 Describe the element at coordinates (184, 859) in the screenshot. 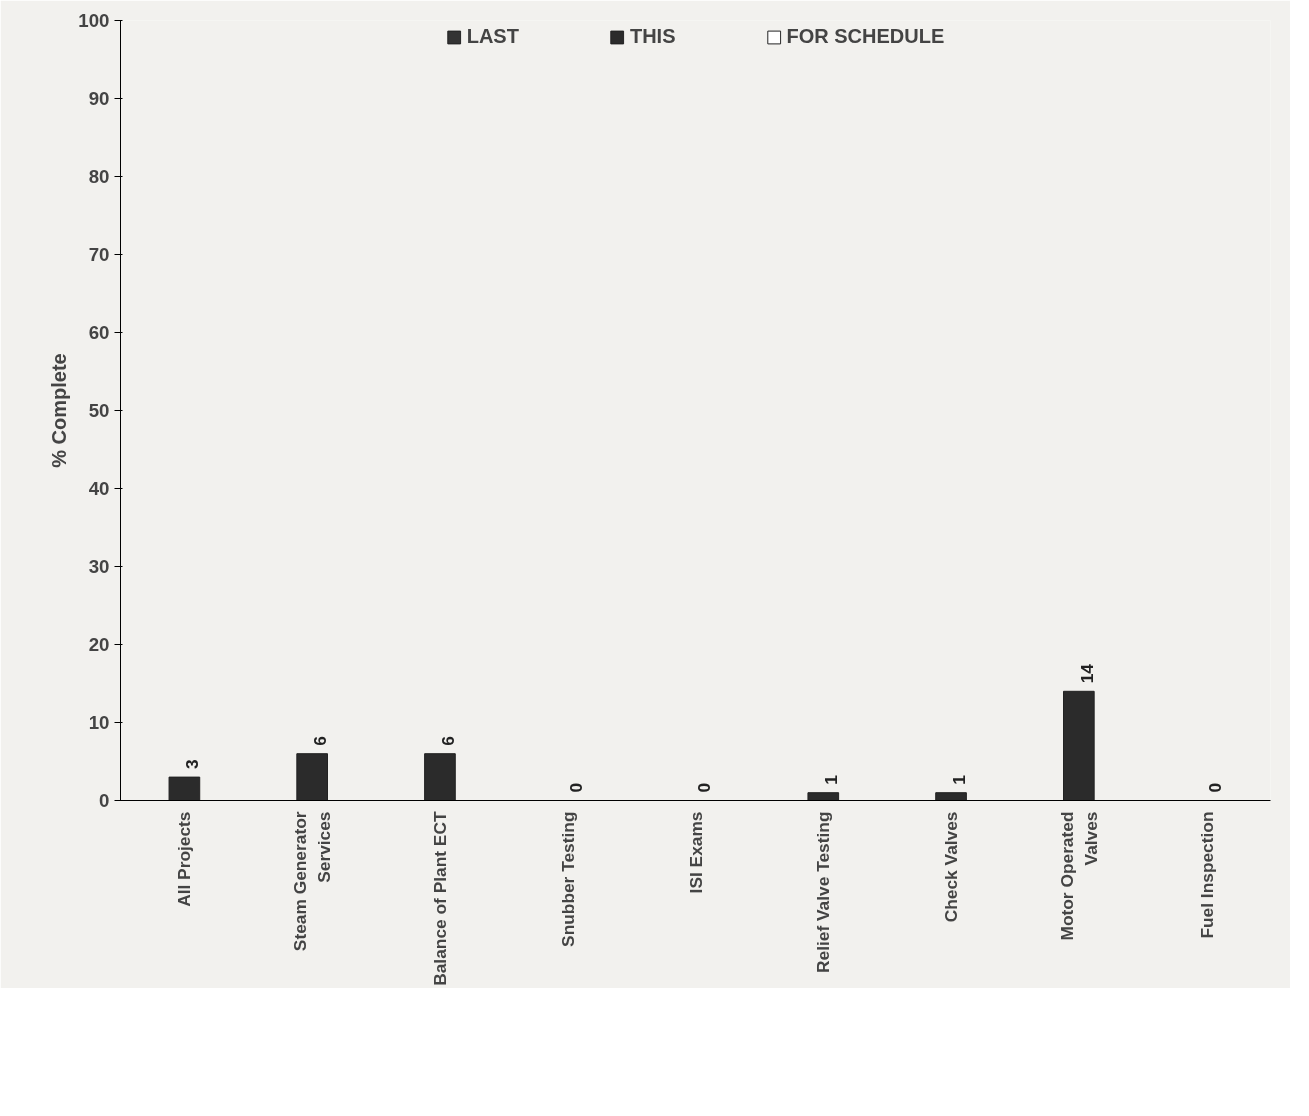

I see `x-tick-label: All Projects` at that location.